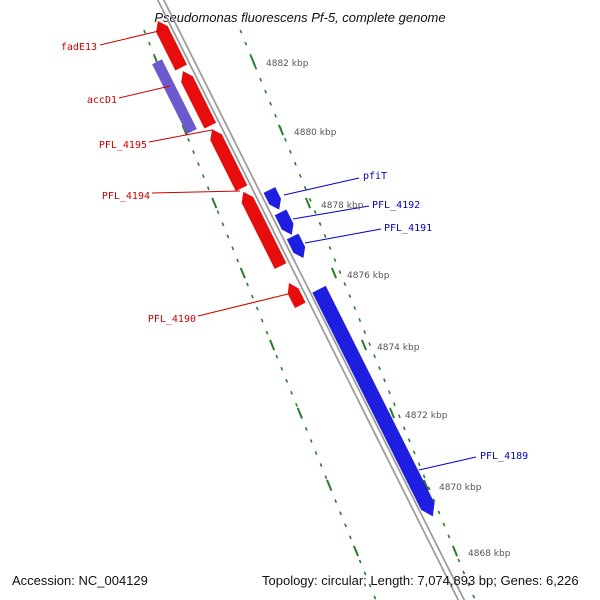  What do you see at coordinates (102, 100) in the screenshot?
I see `gene-label-accD1: accD1` at bounding box center [102, 100].